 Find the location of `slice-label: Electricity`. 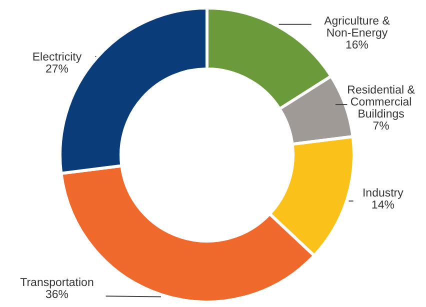

slice-label: Electricity is located at coordinates (57, 57).